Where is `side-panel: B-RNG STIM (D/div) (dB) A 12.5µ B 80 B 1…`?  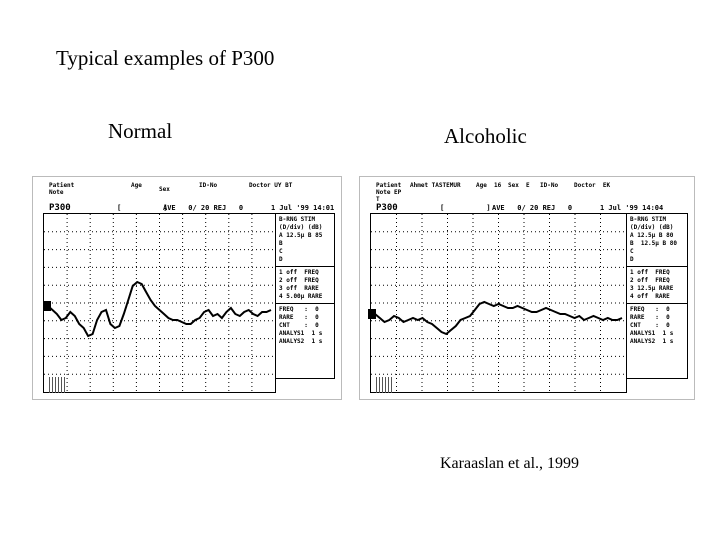
side-panel: B-RNG STIM (D/div) (dB) A 12.5µ B 80 B 1… is located at coordinates (657, 296).